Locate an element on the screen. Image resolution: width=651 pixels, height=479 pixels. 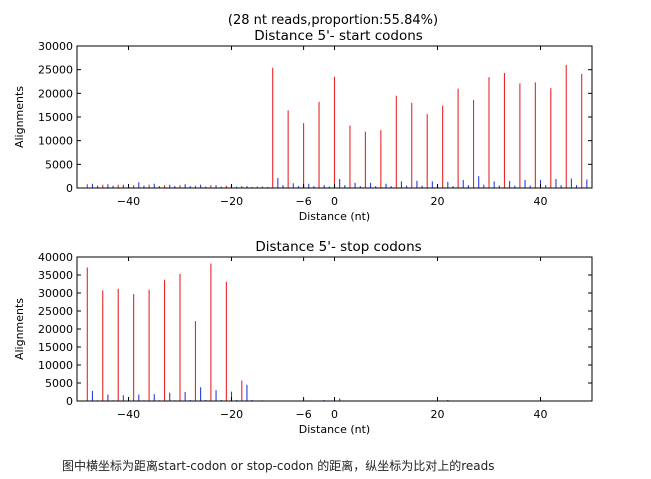
chart-title: Distance 5'- stop codons is located at coordinates (338, 247).